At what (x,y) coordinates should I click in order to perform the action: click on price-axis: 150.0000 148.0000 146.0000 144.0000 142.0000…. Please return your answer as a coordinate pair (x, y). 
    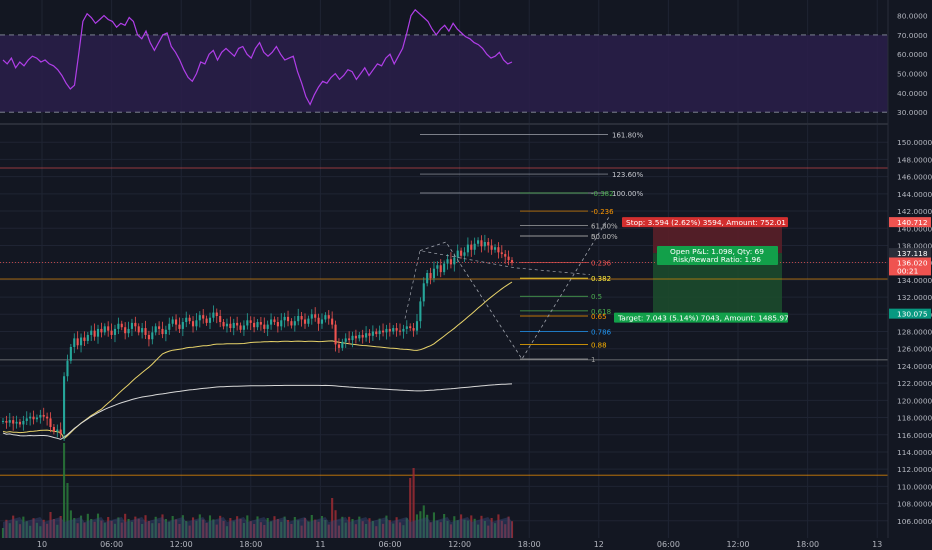
    Looking at the image, I should click on (909, 275).